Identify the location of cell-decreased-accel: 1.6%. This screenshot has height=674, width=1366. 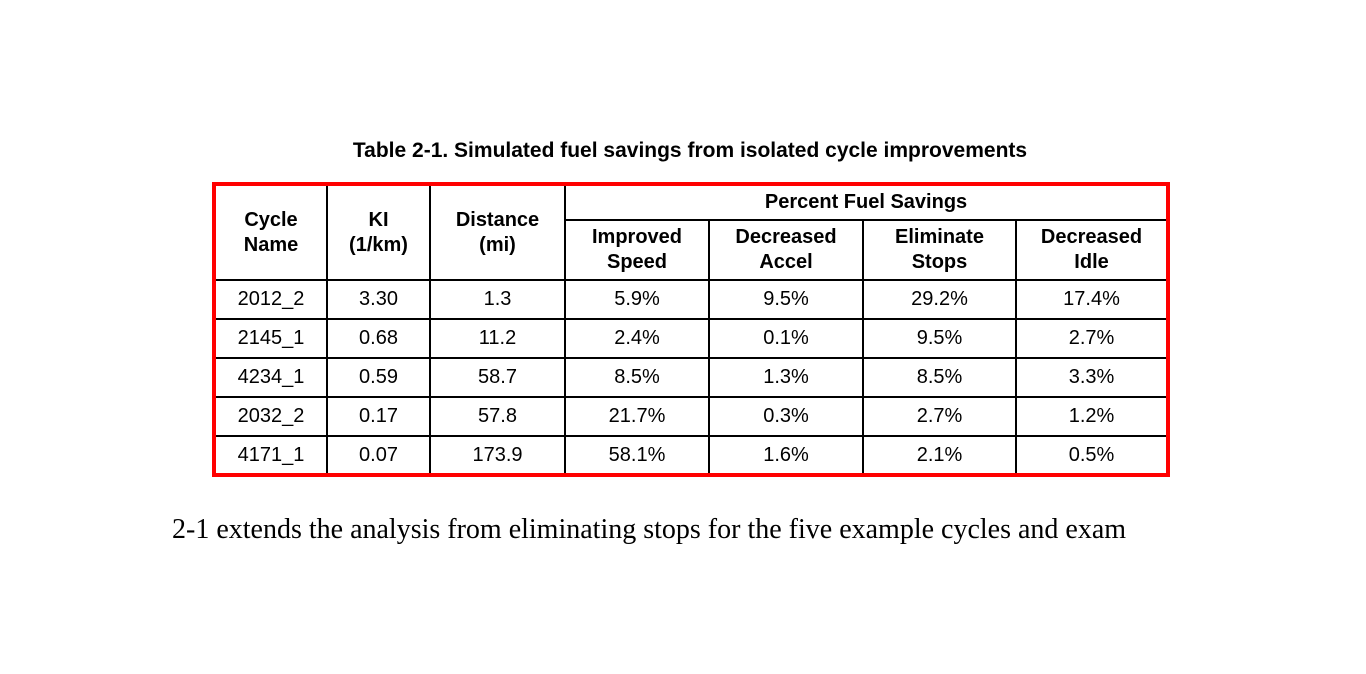
(786, 455).